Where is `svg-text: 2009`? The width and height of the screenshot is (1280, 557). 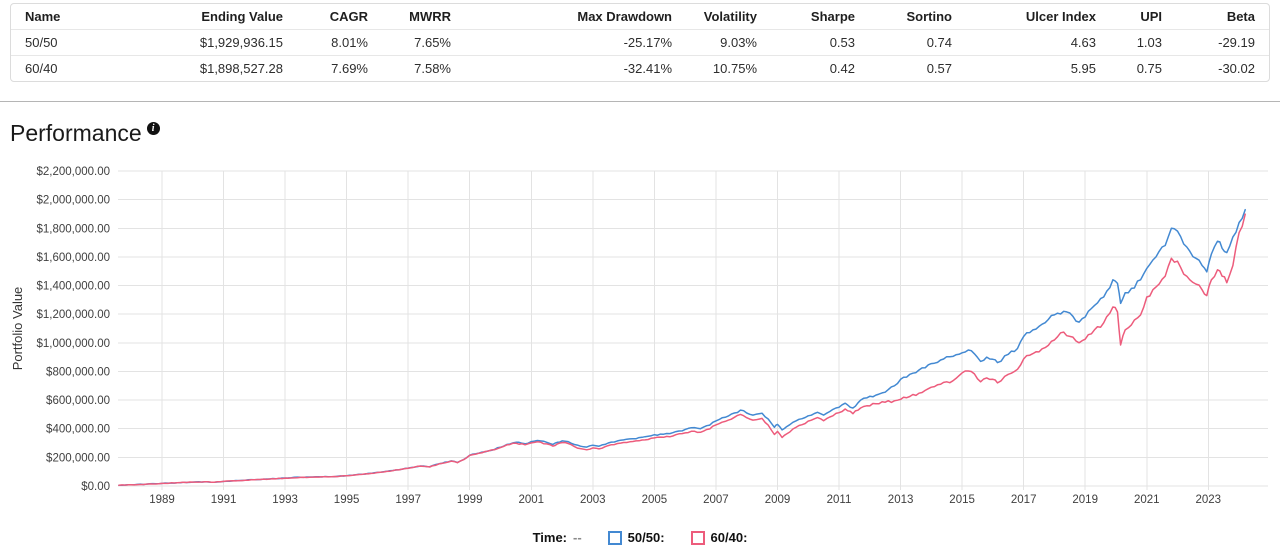 svg-text: 2009 is located at coordinates (778, 500).